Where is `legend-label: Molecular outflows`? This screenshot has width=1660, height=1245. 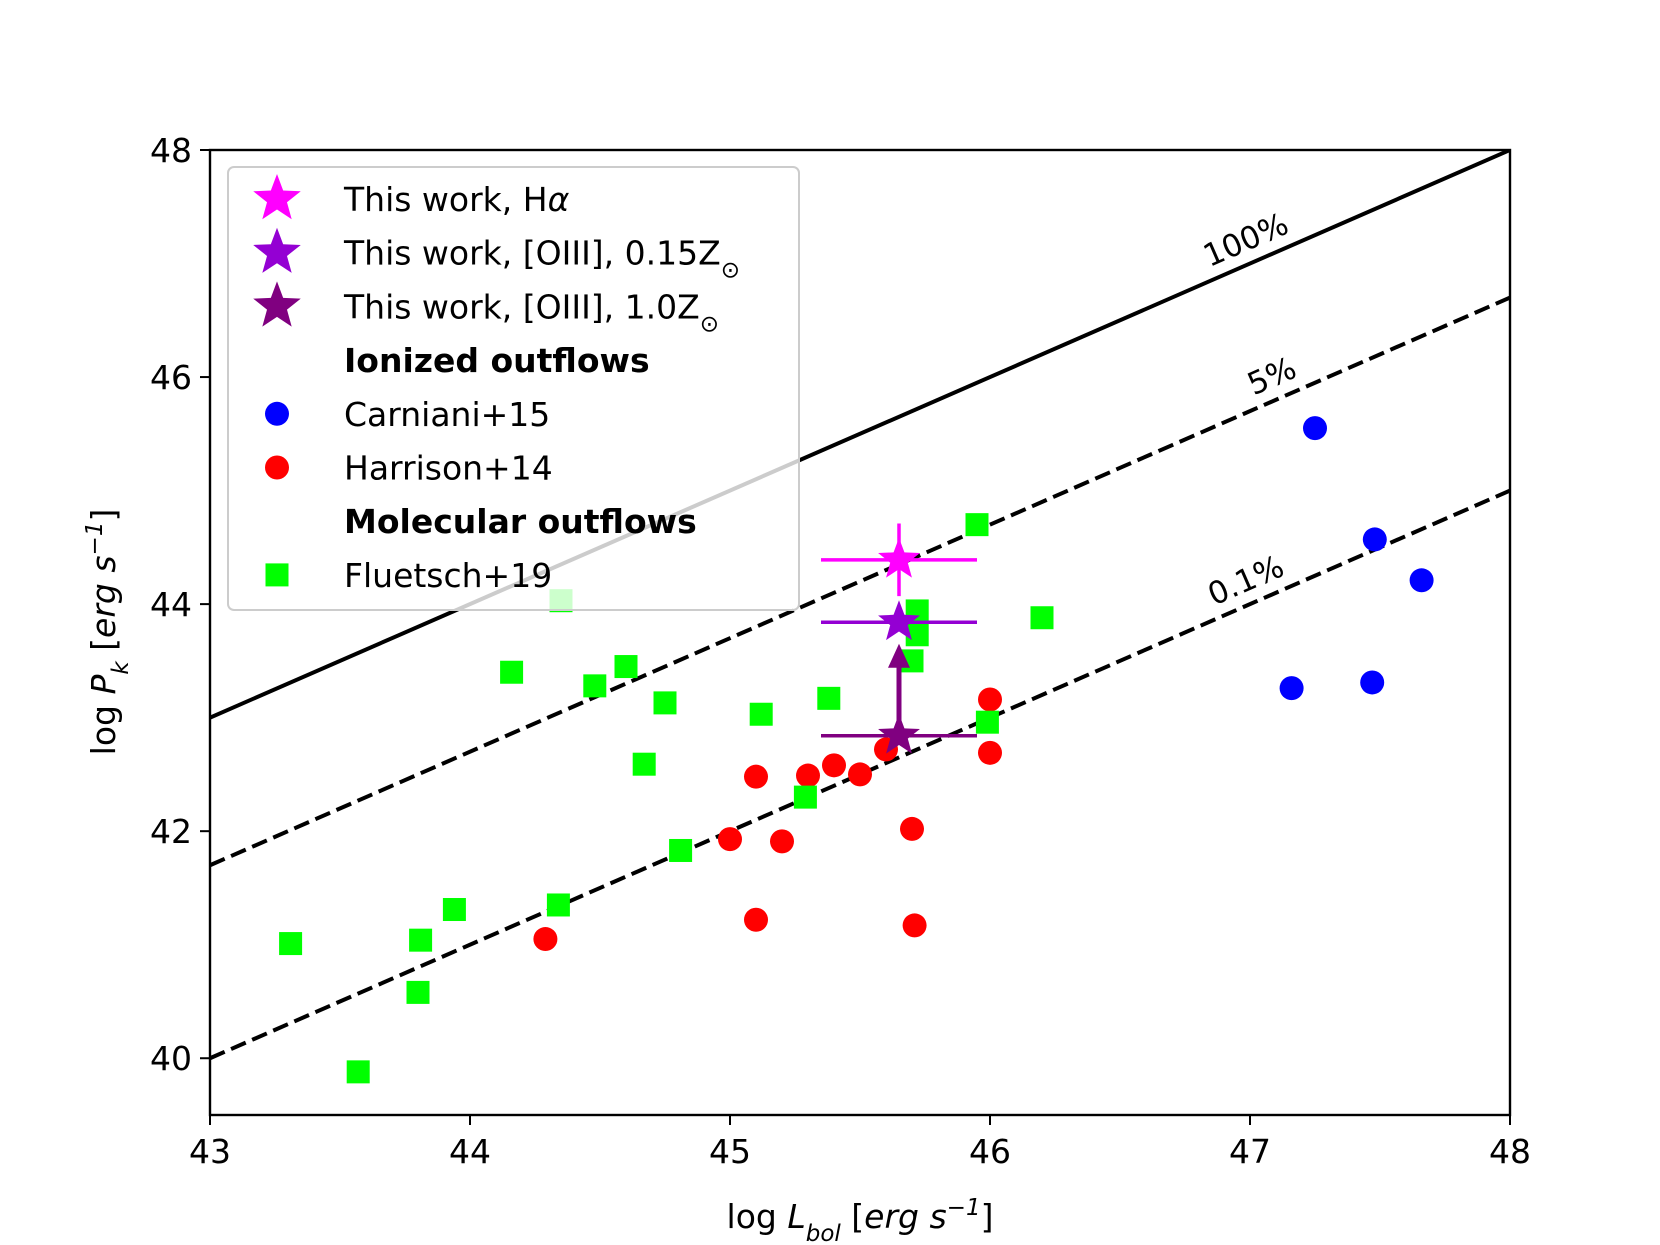
legend-label: Molecular outflows is located at coordinates (520, 521).